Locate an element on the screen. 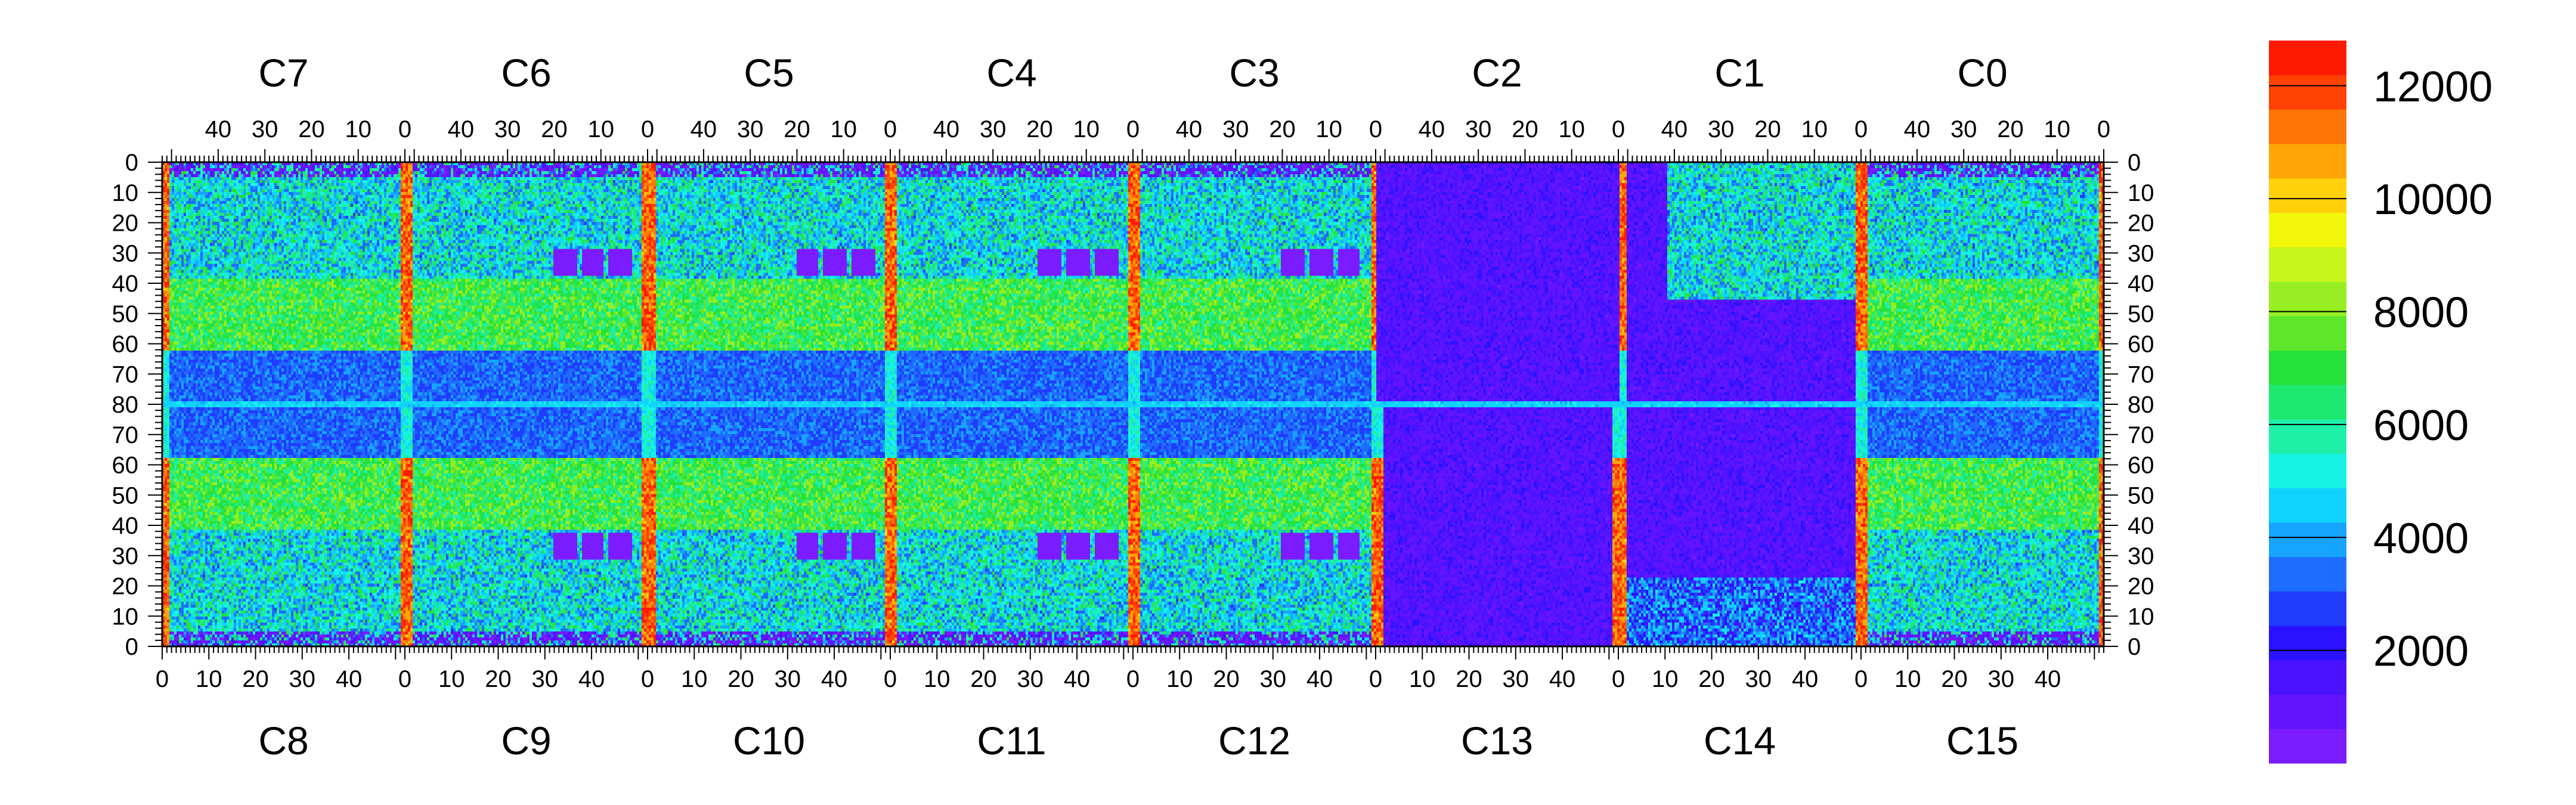  right-tick-label: 20 is located at coordinates (2141, 224).